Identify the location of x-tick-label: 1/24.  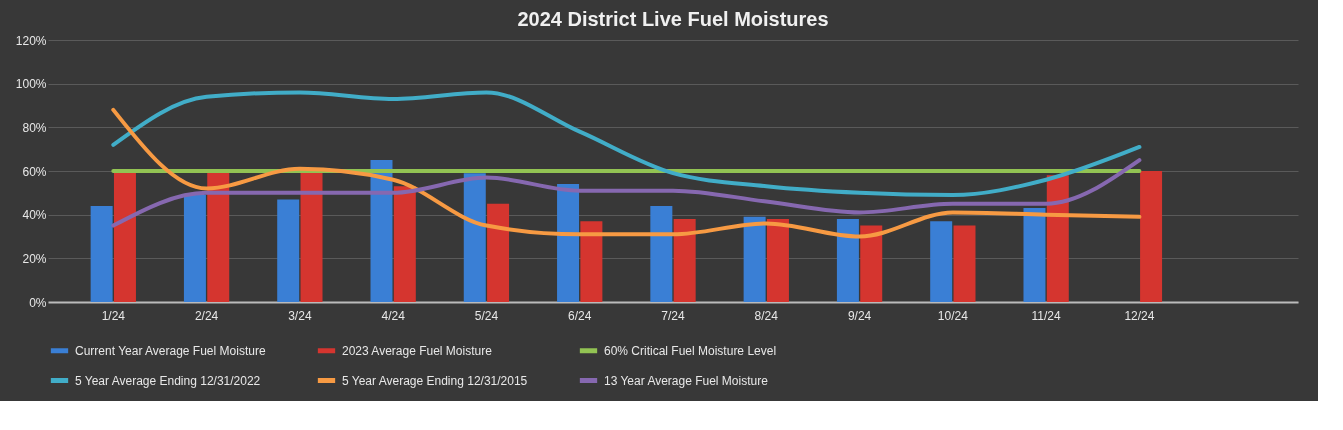
(113, 315).